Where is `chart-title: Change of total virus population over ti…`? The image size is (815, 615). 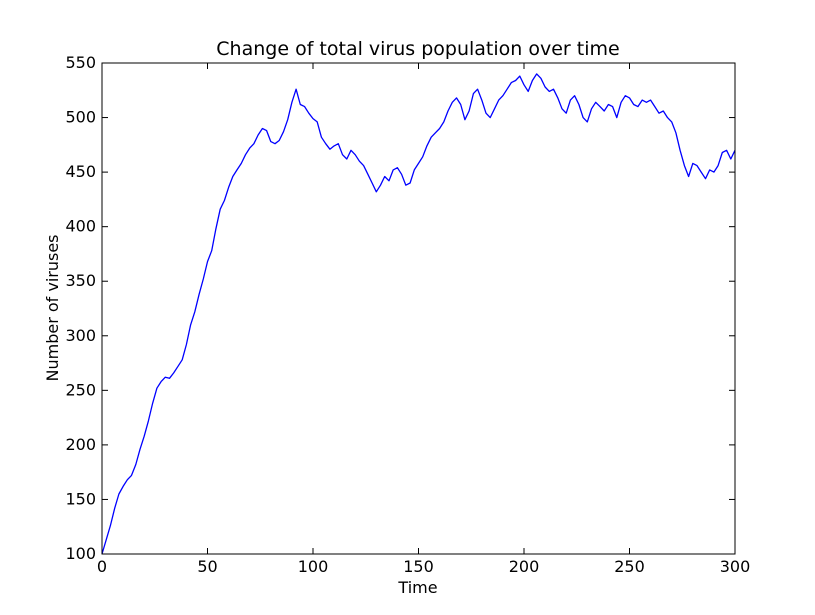 chart-title: Change of total virus population over ti… is located at coordinates (417, 49).